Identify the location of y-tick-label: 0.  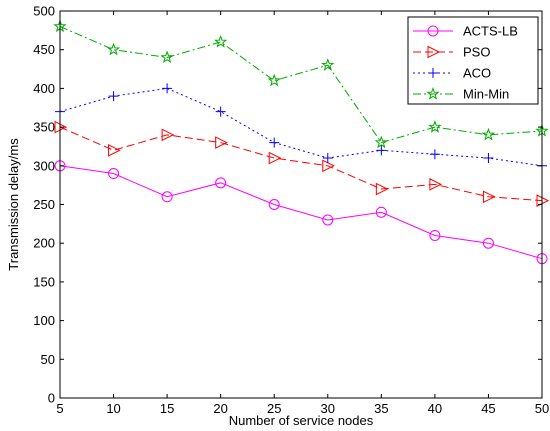
(51, 398).